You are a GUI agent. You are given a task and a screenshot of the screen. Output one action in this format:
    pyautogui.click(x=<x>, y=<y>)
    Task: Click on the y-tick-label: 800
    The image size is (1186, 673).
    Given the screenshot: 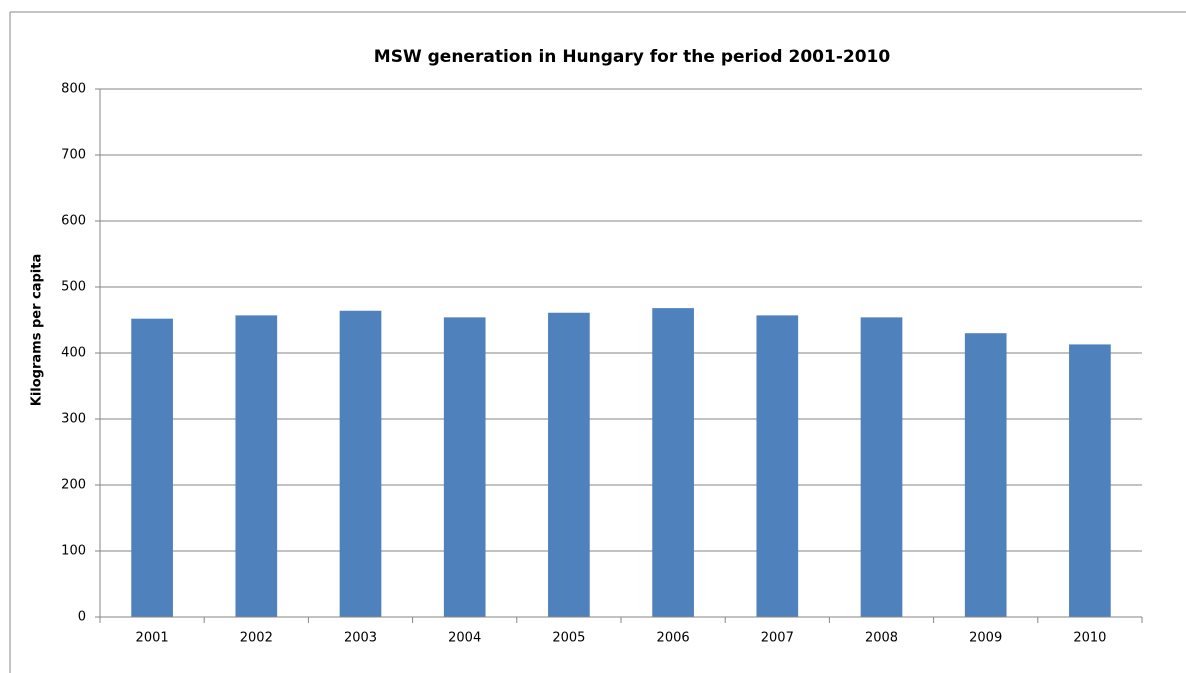 What is the action you would take?
    pyautogui.click(x=73, y=89)
    